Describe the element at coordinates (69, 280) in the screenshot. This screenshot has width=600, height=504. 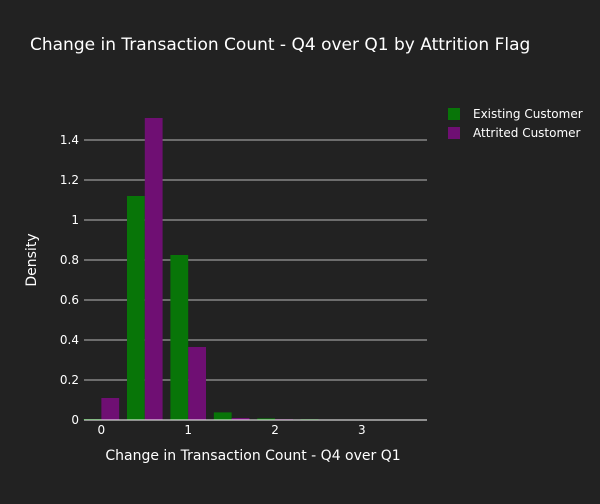
I see `y-ticks: 0 0.2 0.4 0.6 0.8 1 1.2 1.4` at that location.